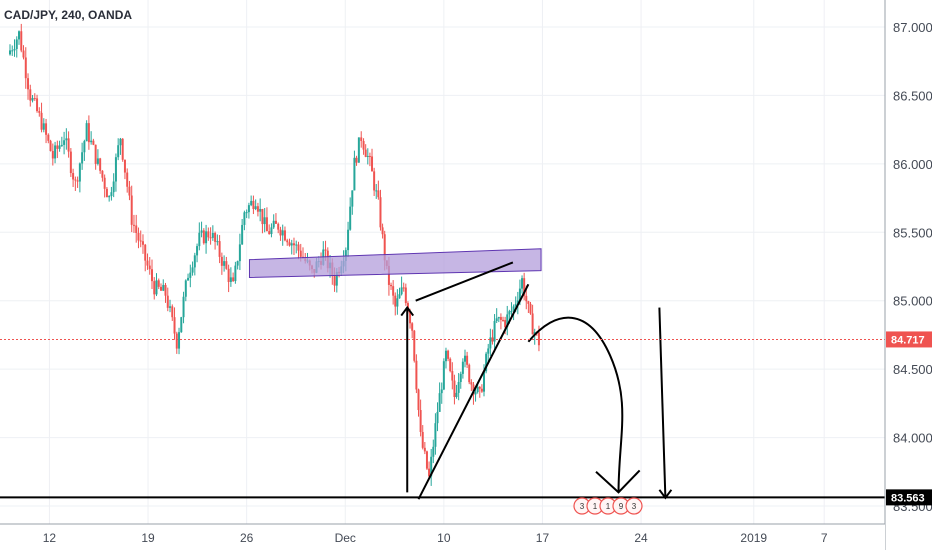 Image resolution: width=932 pixels, height=550 pixels. I want to click on price-tick-label: 85.500, so click(912, 232).